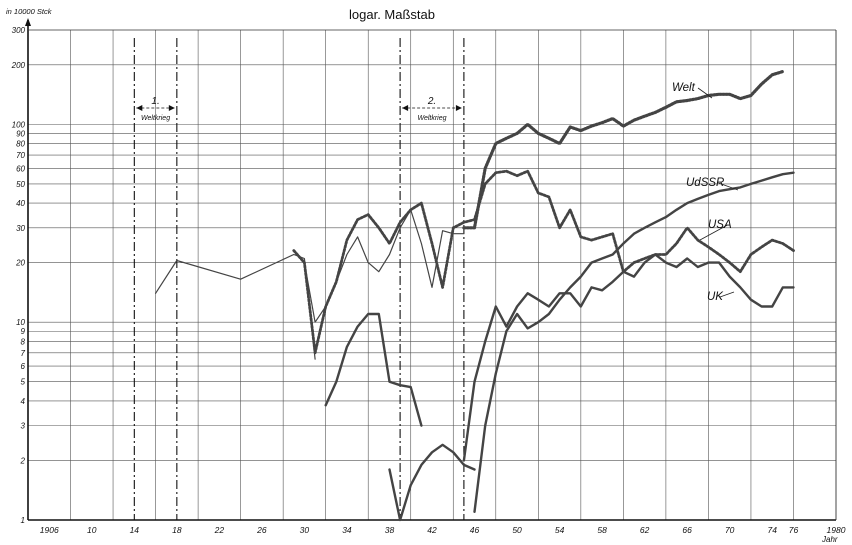 The image size is (852, 545). Describe the element at coordinates (602, 530) in the screenshot. I see `x-tick-label: 58` at that location.